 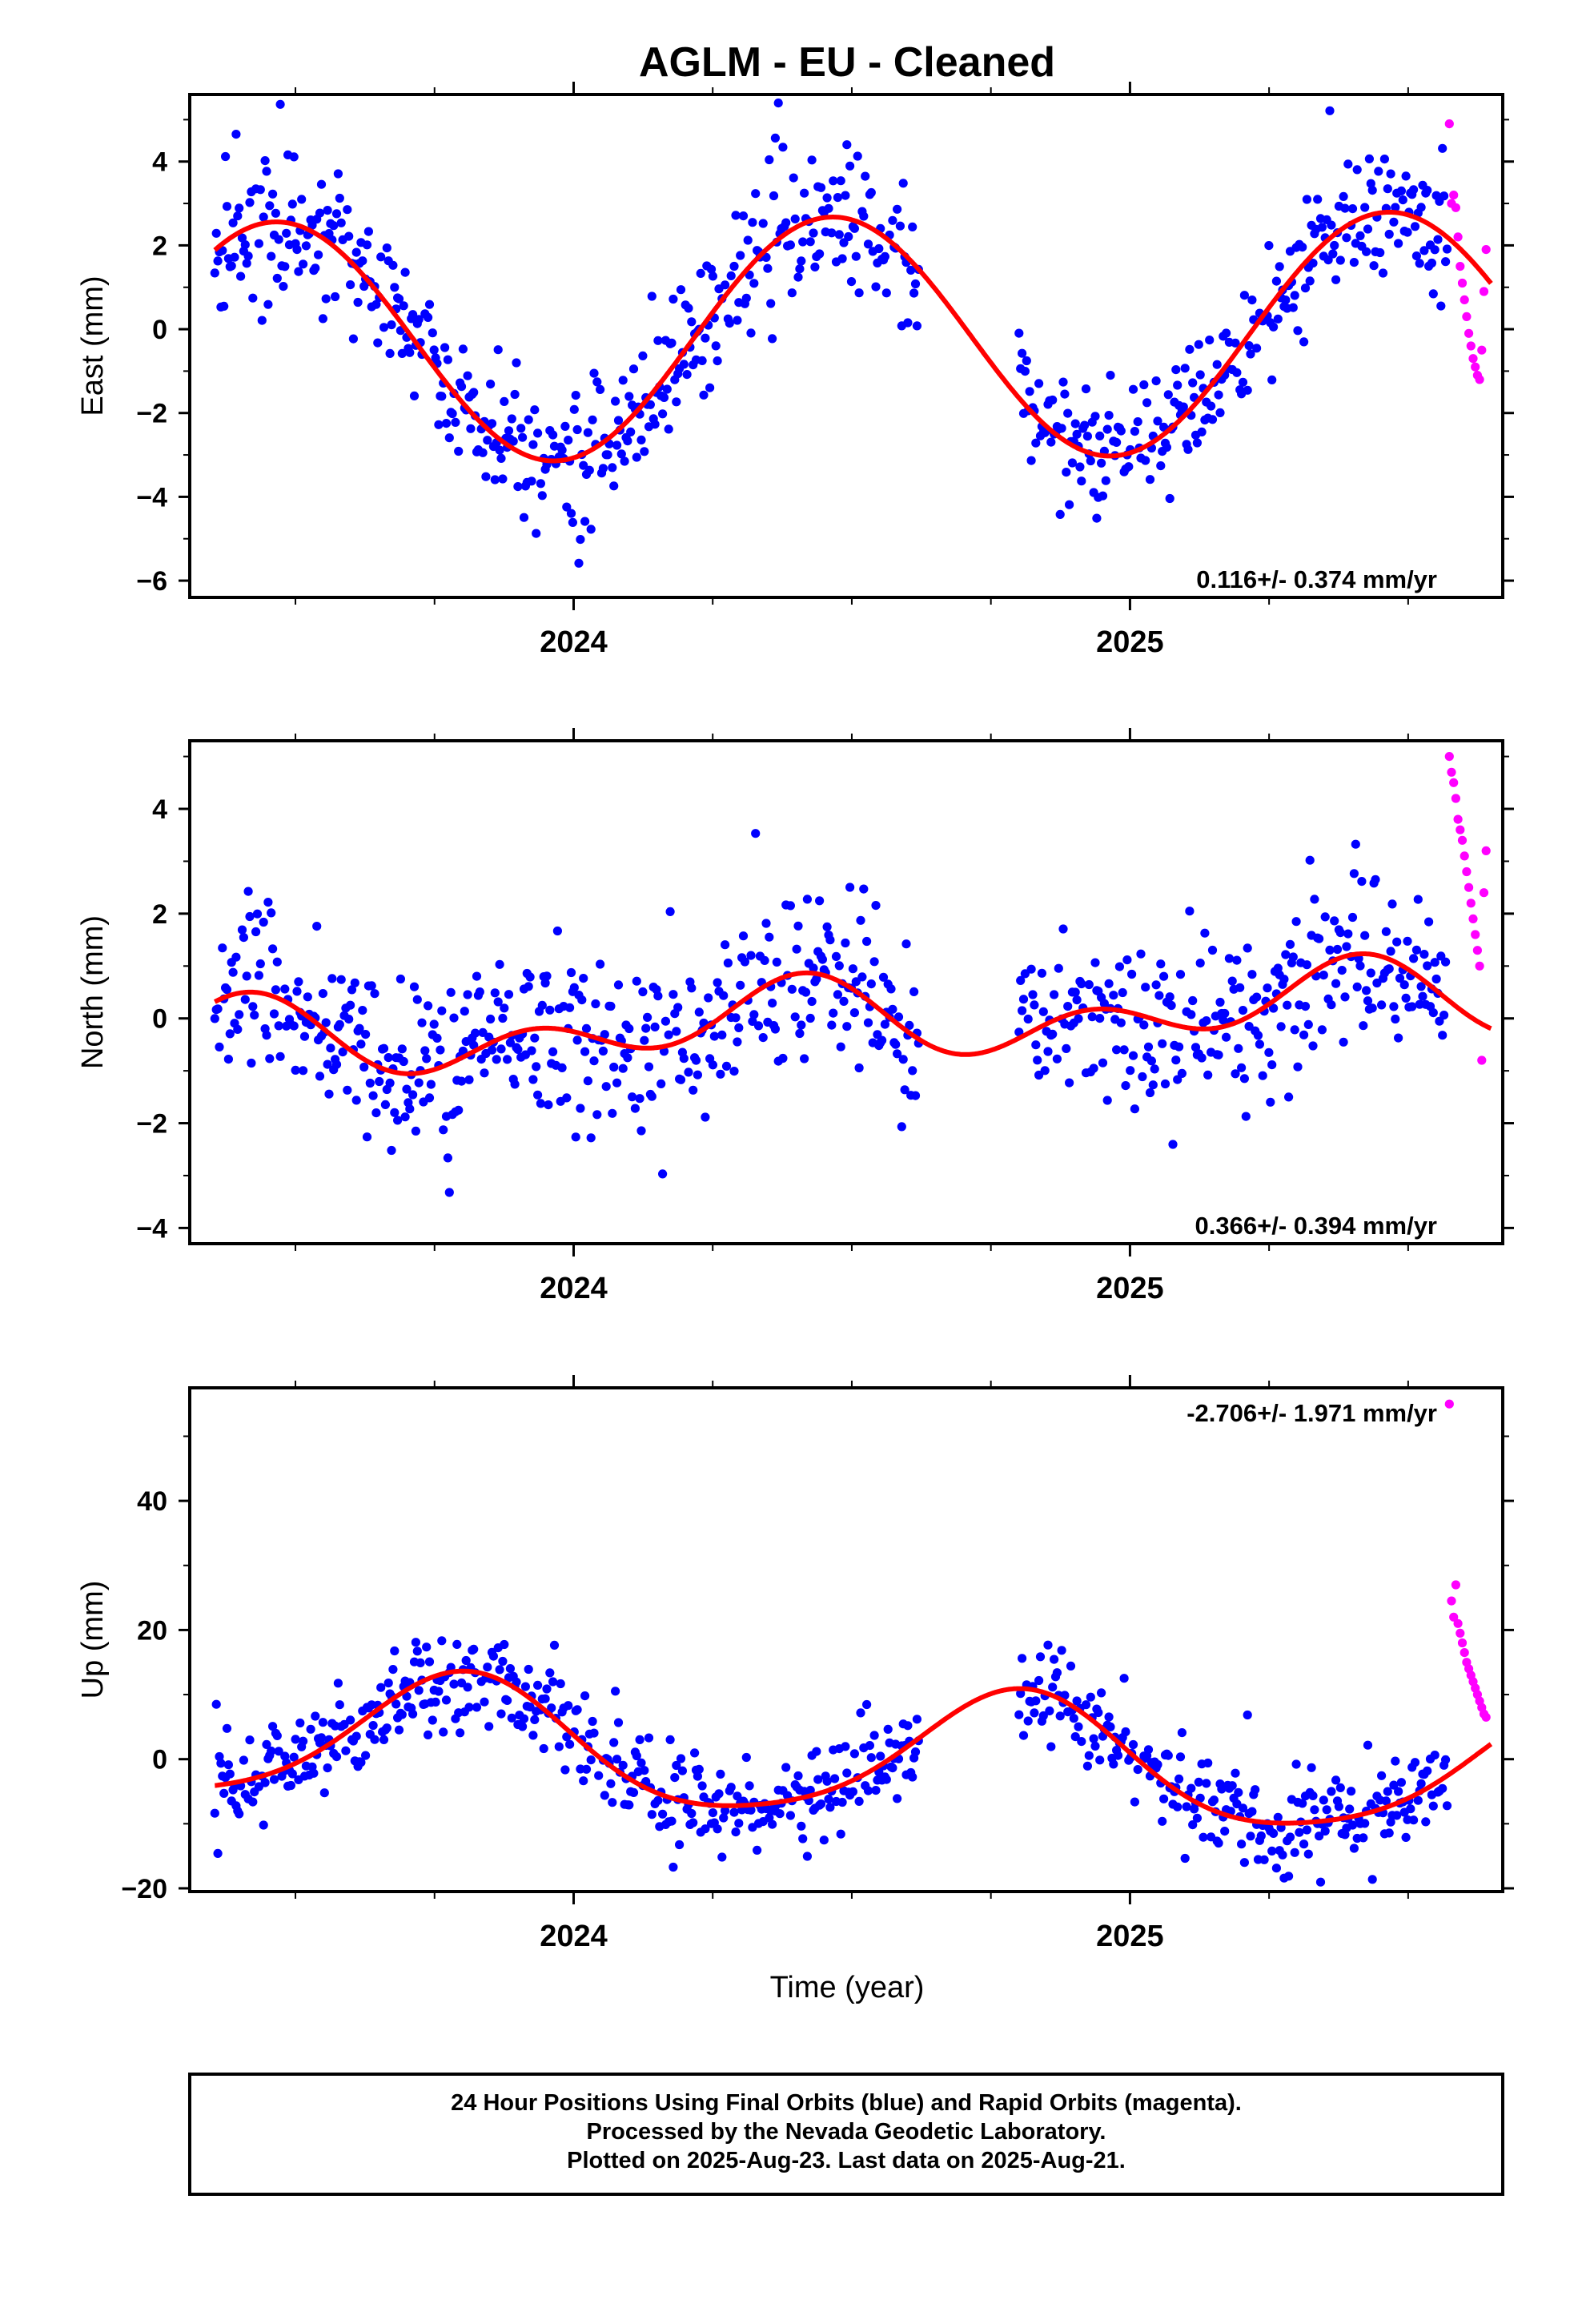 I want to click on figure-title: AGLM - EU - Cleaned, so click(x=847, y=62).